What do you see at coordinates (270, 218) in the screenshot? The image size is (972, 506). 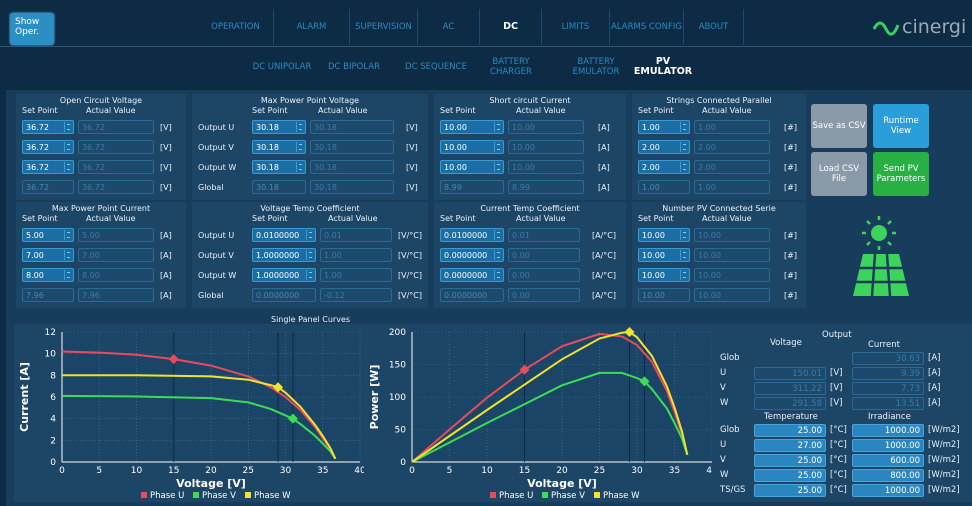 I see `vtc-setpoint-header: Set Point` at bounding box center [270, 218].